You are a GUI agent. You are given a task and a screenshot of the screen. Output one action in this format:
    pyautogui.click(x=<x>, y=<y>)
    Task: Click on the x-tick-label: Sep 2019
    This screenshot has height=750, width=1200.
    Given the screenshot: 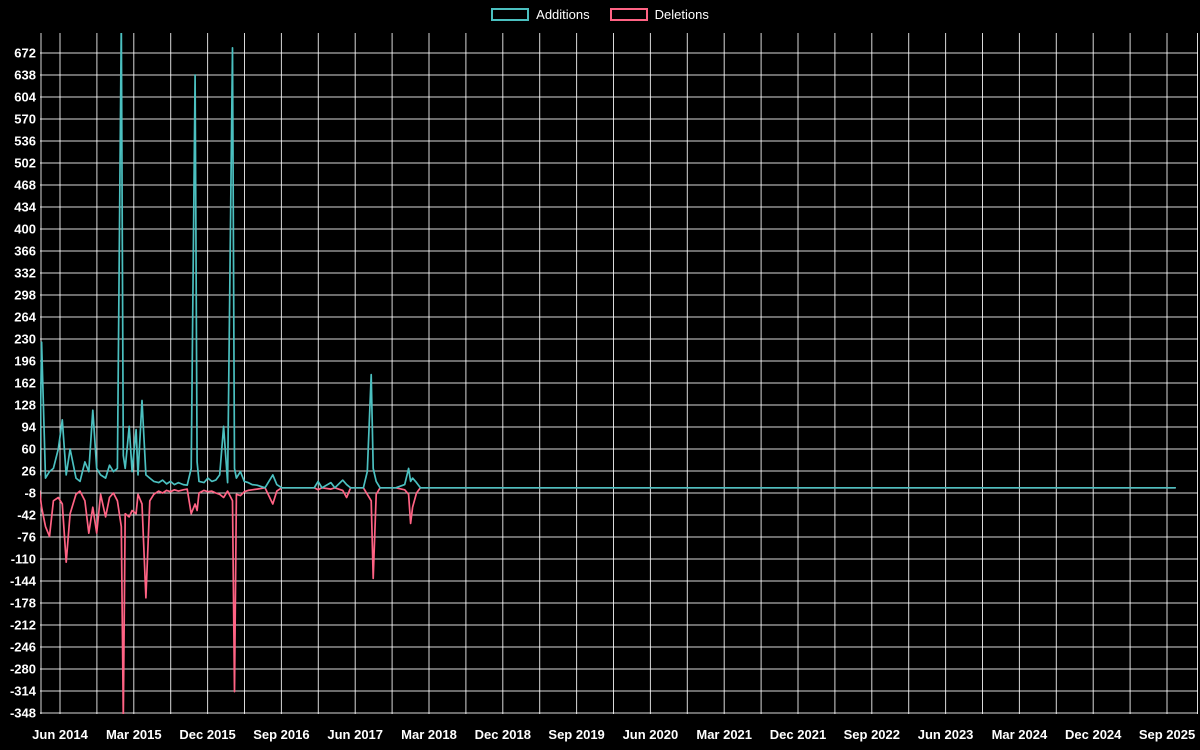 What is the action you would take?
    pyautogui.click(x=576, y=734)
    